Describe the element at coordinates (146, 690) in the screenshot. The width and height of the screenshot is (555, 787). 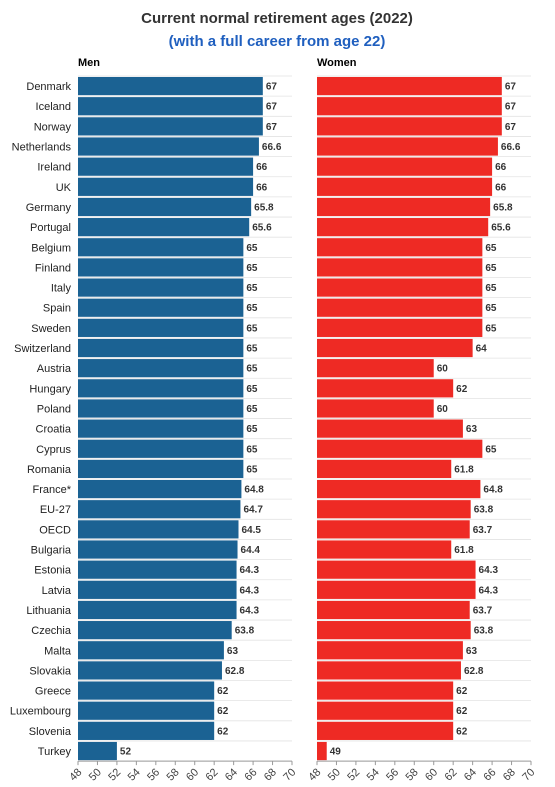
I see `men-bar-greece` at that location.